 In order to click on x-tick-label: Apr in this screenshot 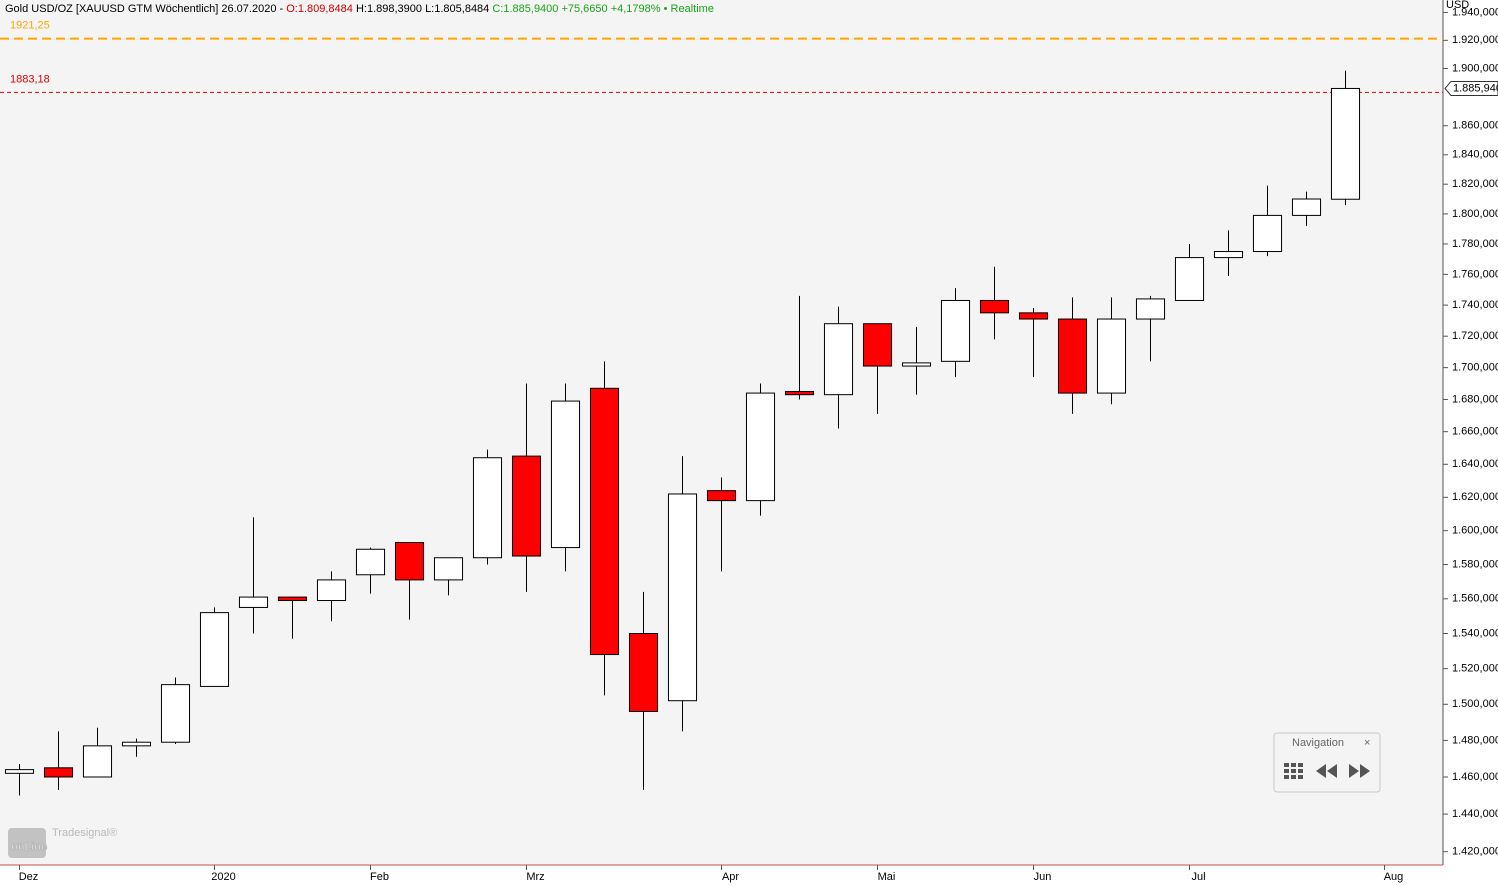, I will do `click(730, 877)`.